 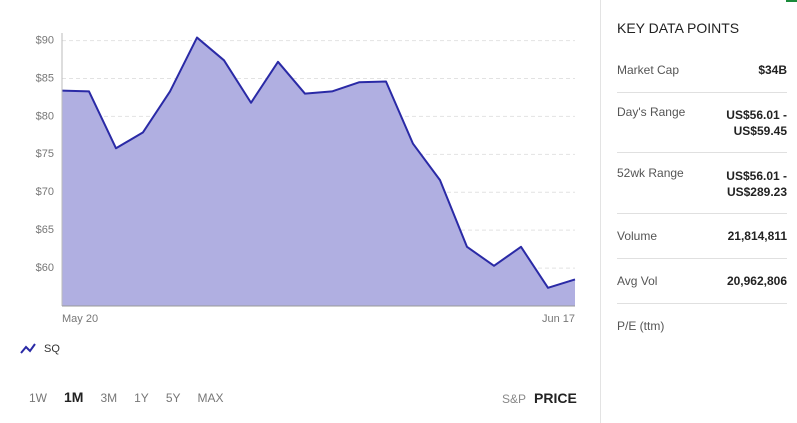 I want to click on data-row: Market Cap $34B, so click(x=702, y=70).